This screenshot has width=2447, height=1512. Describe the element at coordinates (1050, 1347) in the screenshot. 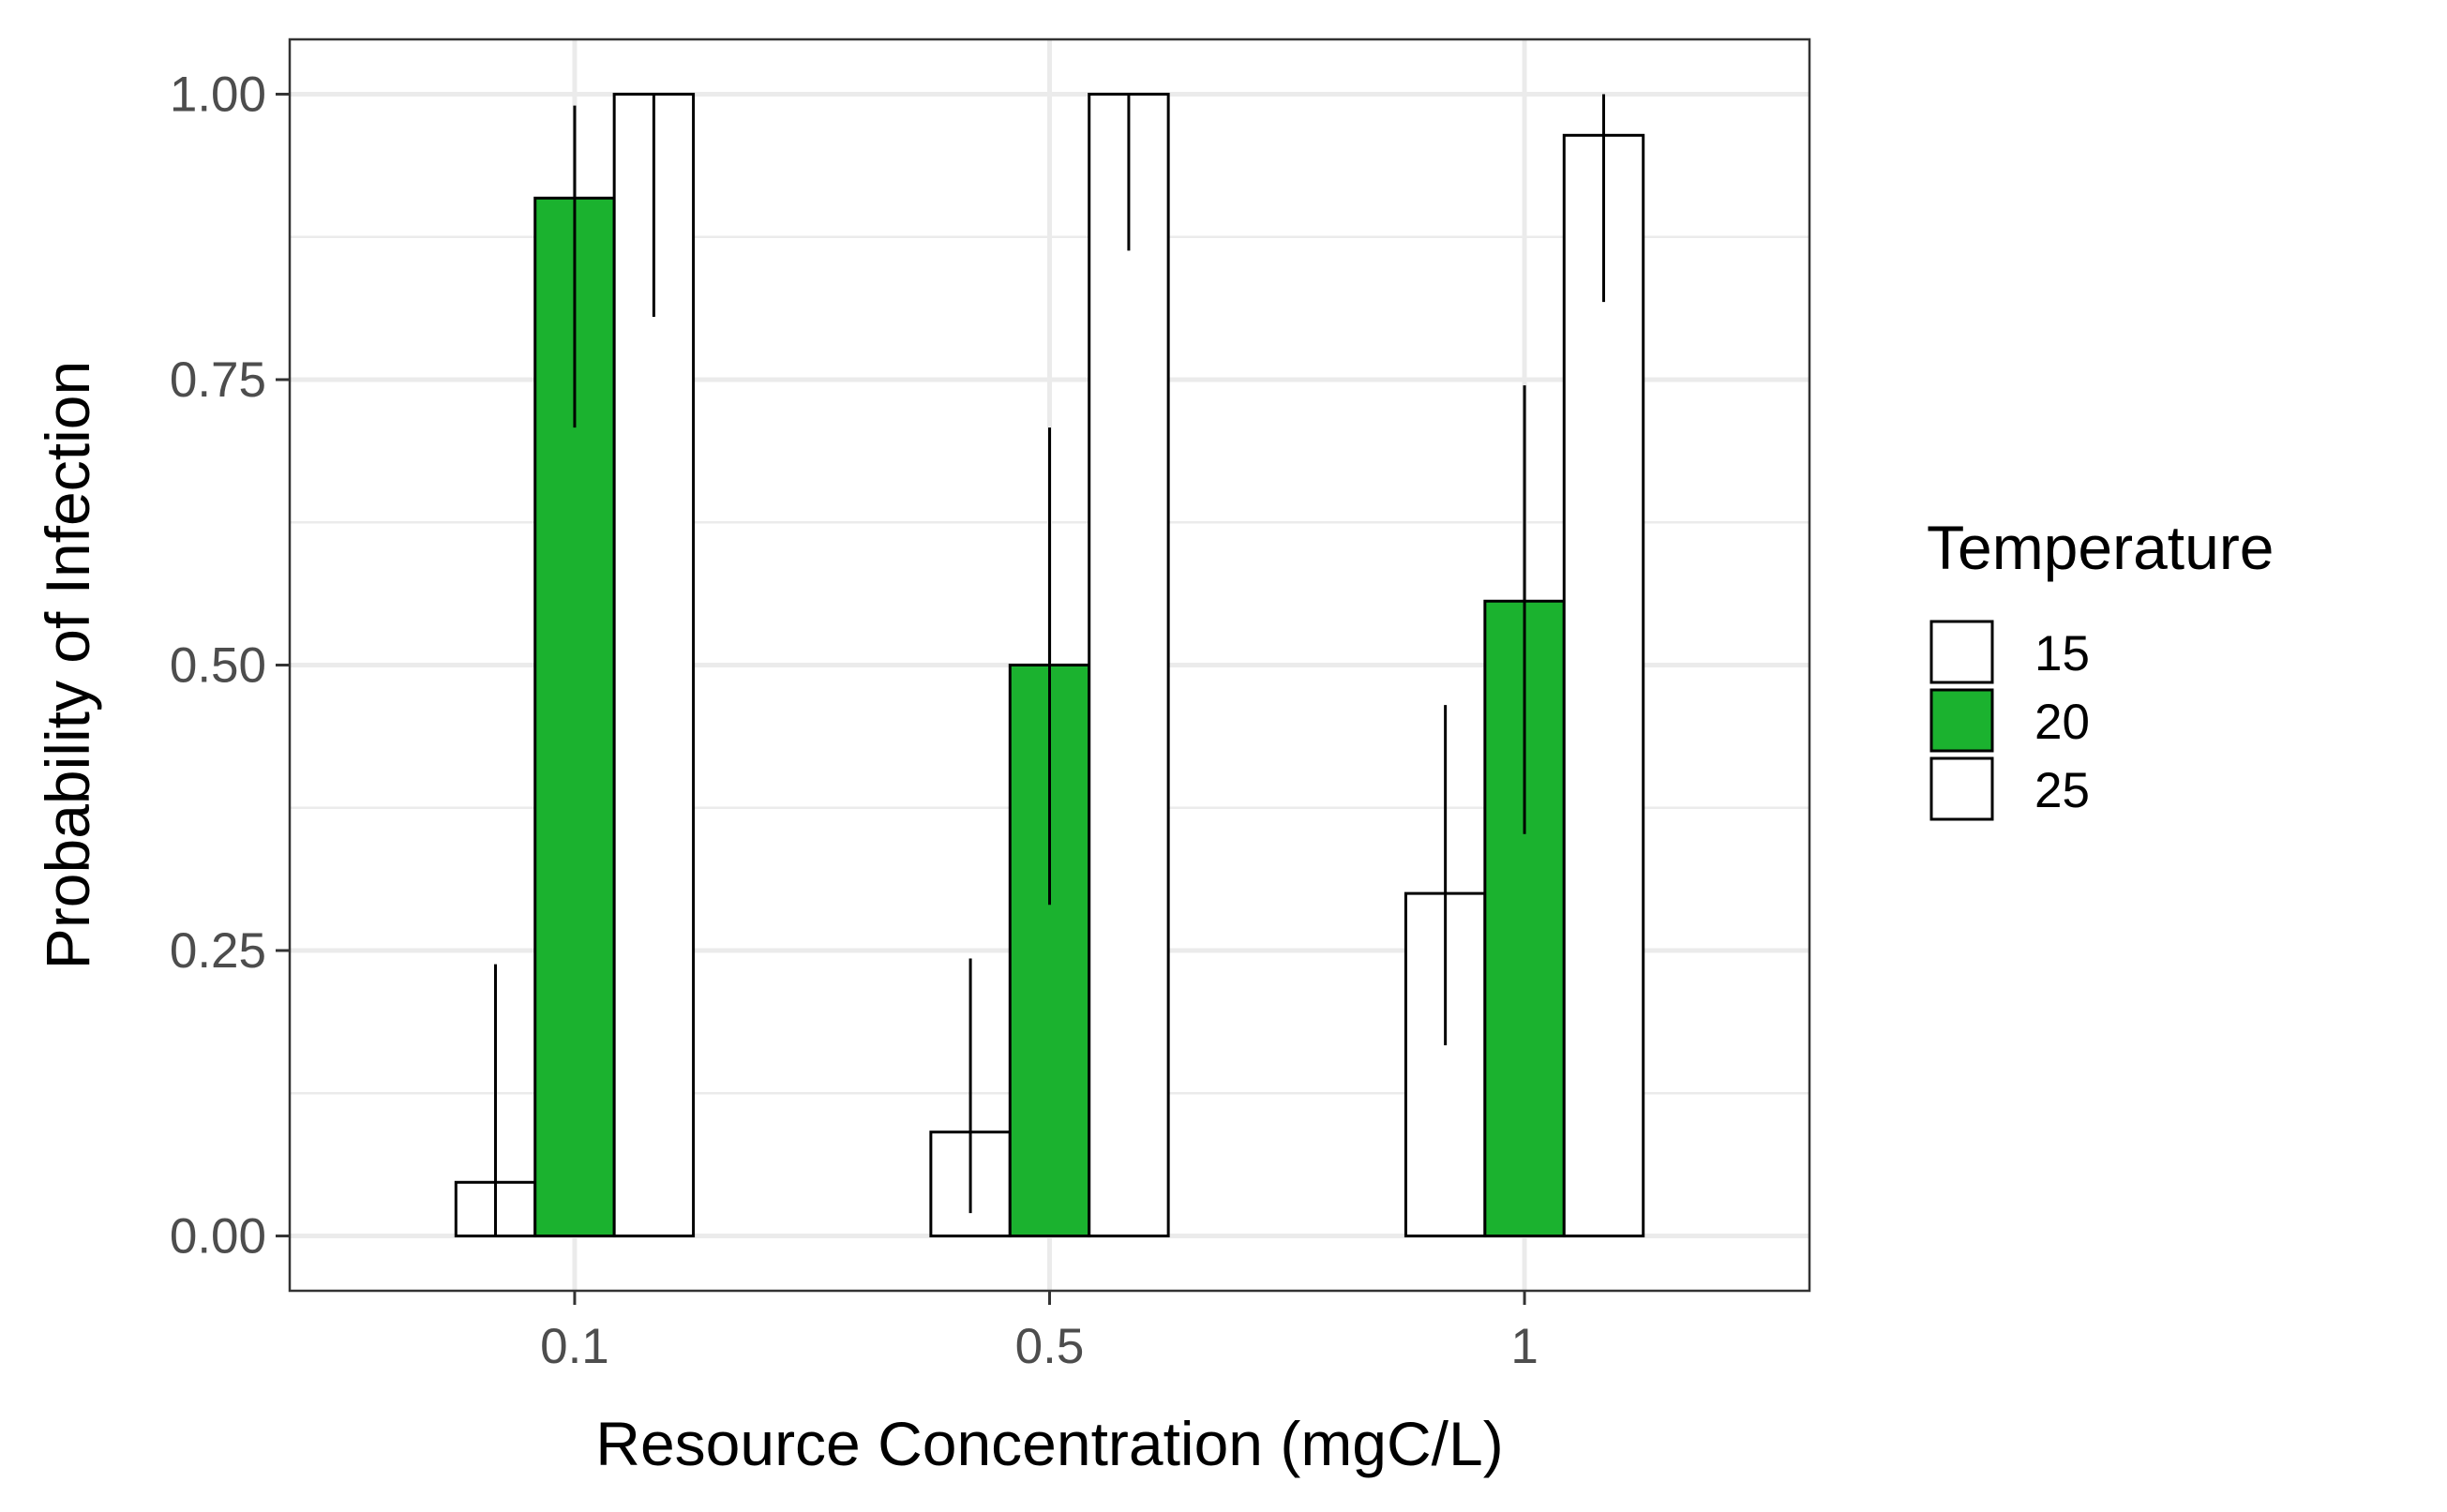

I see `x-tick-label: 0.5` at that location.